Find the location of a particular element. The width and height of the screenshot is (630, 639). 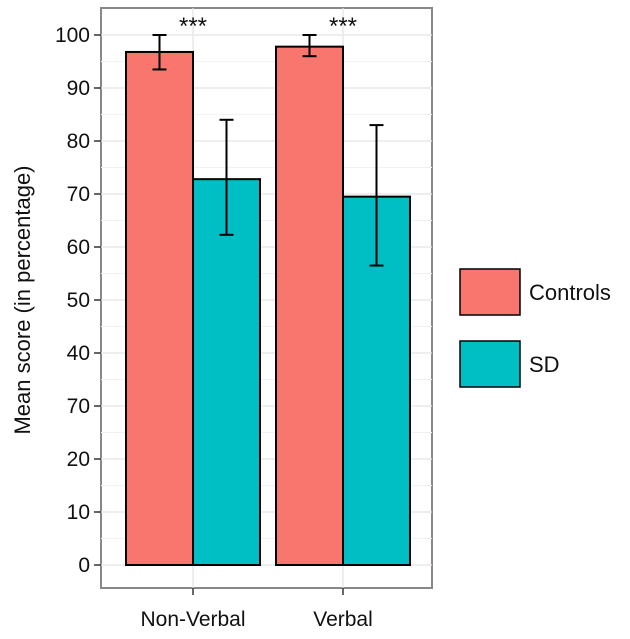

y-tick-label: 80 is located at coordinates (78, 141).